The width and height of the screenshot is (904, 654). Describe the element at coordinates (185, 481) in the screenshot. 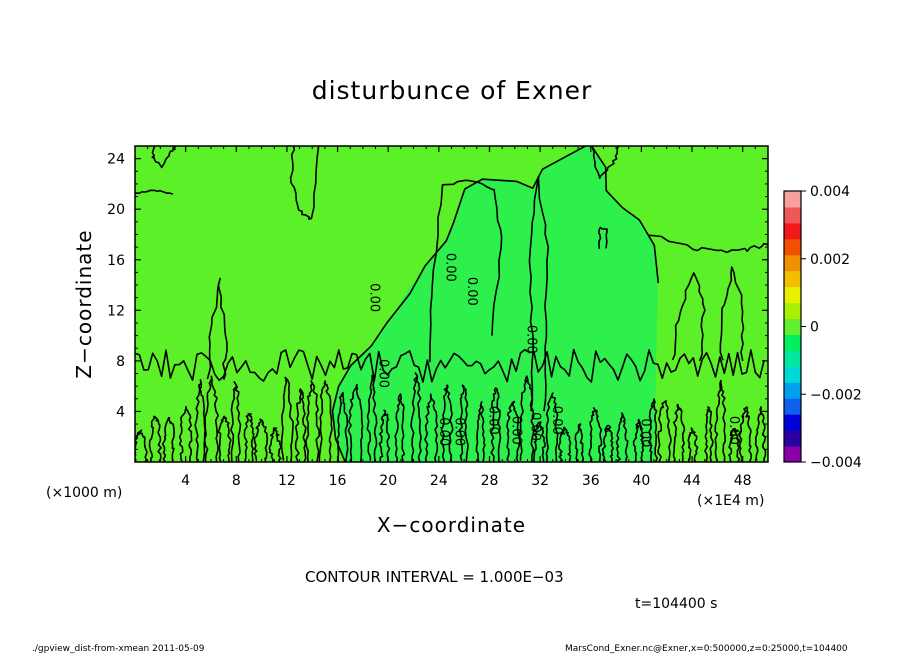

I see `x-tick-label: 4` at that location.